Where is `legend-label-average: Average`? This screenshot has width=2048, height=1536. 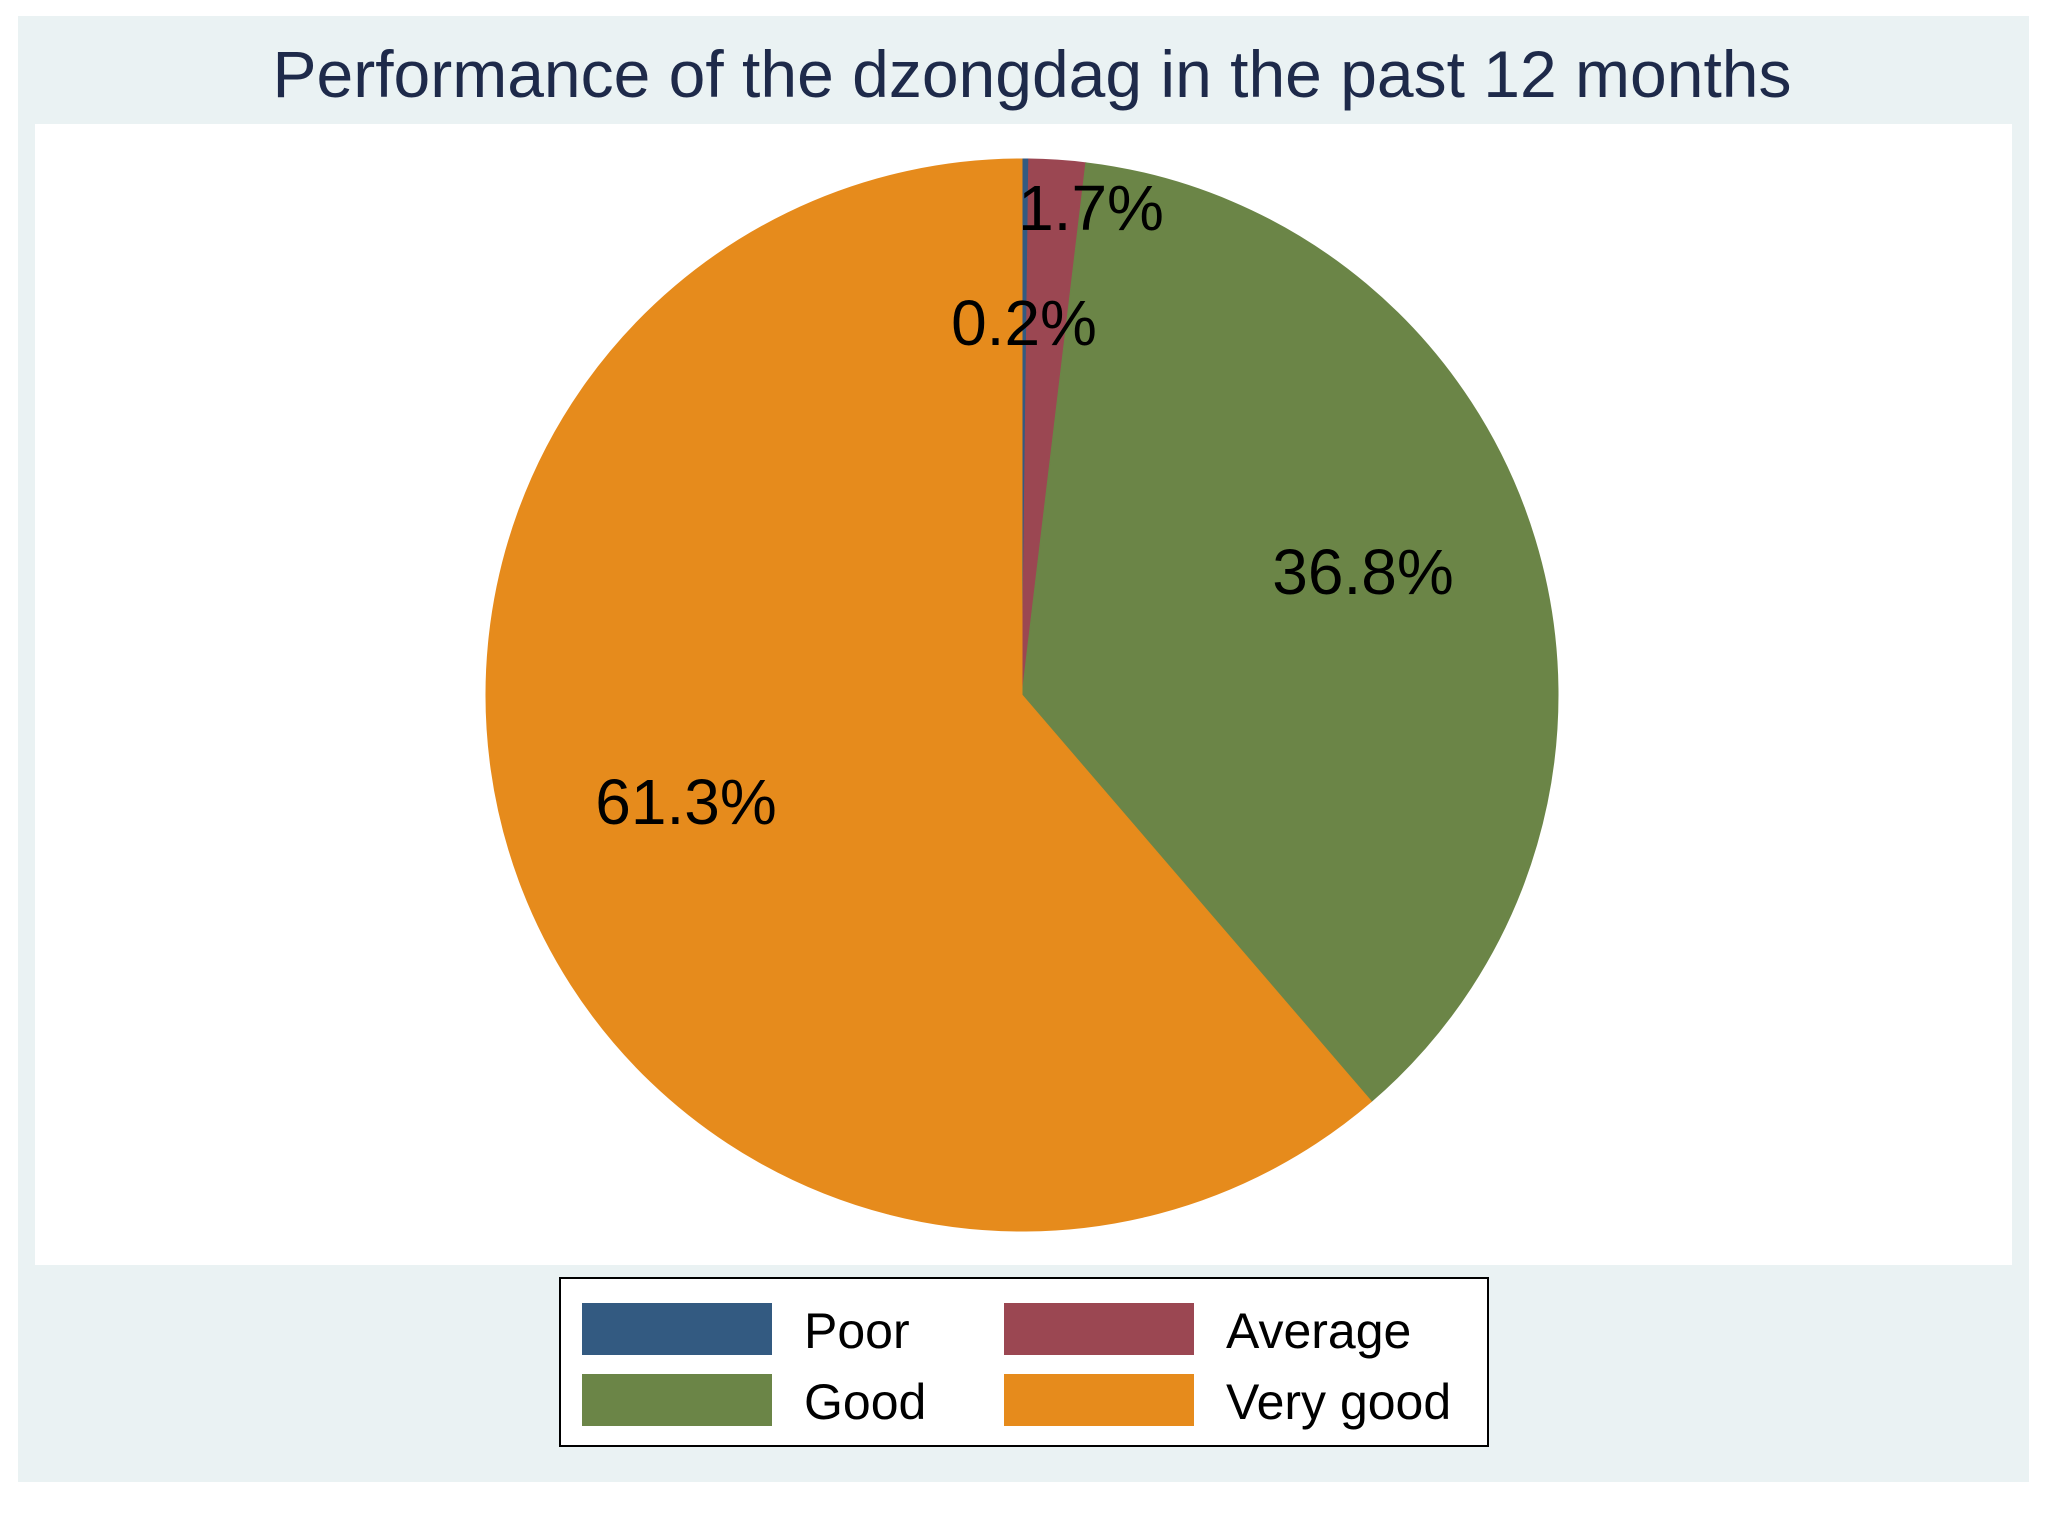 legend-label-average: Average is located at coordinates (1318, 1331).